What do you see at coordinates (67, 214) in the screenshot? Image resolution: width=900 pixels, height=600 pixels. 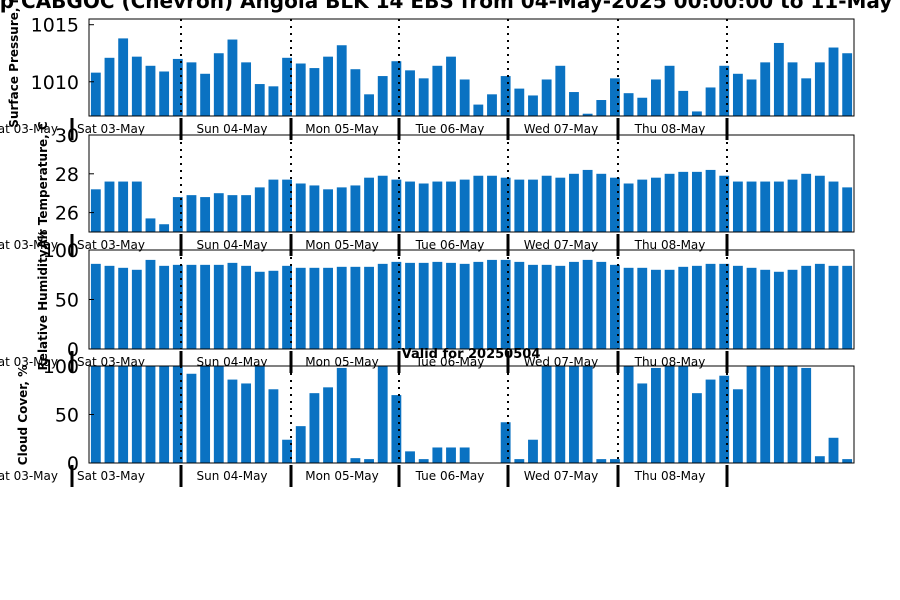 I see `y-tick-label: 26` at bounding box center [67, 214].